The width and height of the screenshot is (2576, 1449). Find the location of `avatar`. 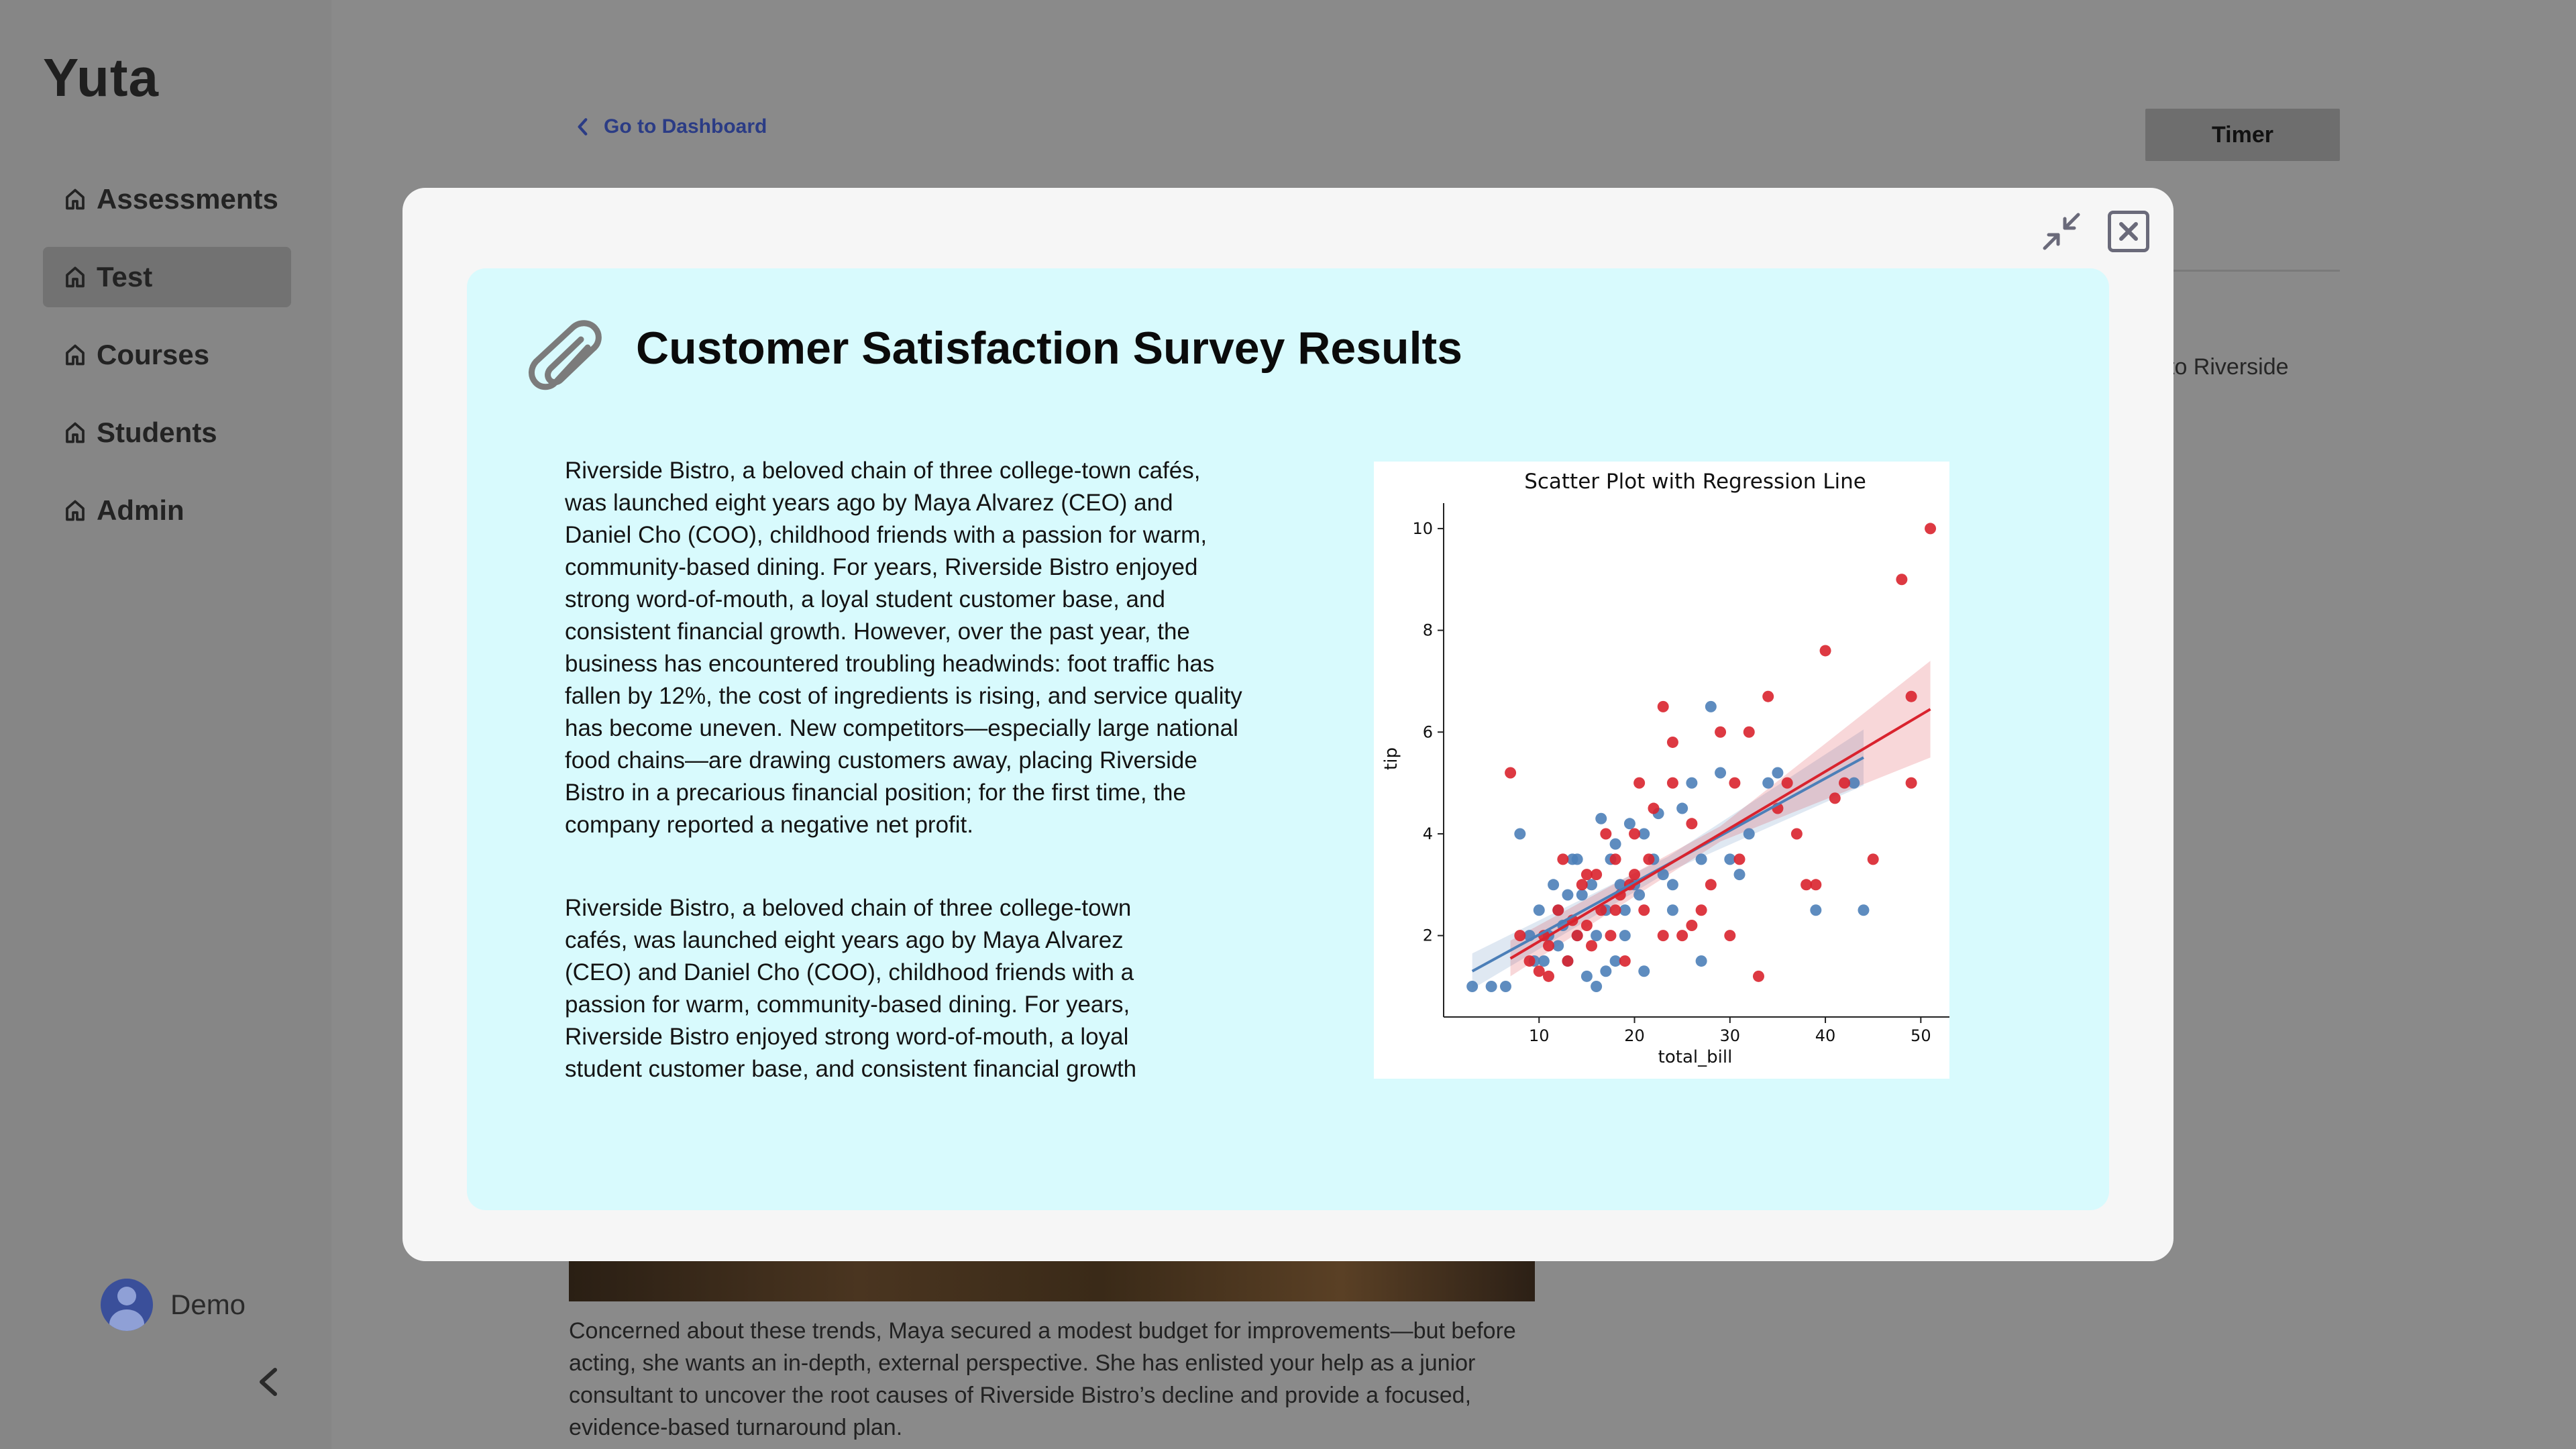

avatar is located at coordinates (127, 1305).